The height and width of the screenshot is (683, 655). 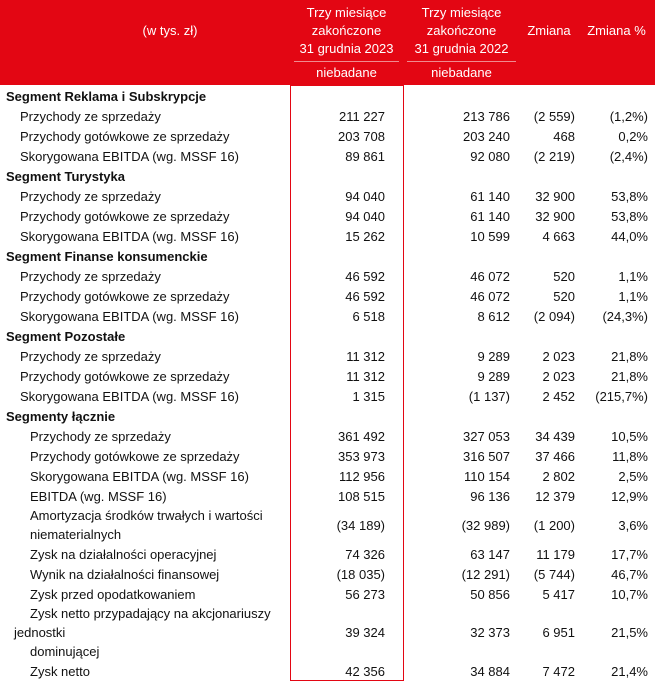 I want to click on header-text: Zmiana %, so click(x=616, y=30).